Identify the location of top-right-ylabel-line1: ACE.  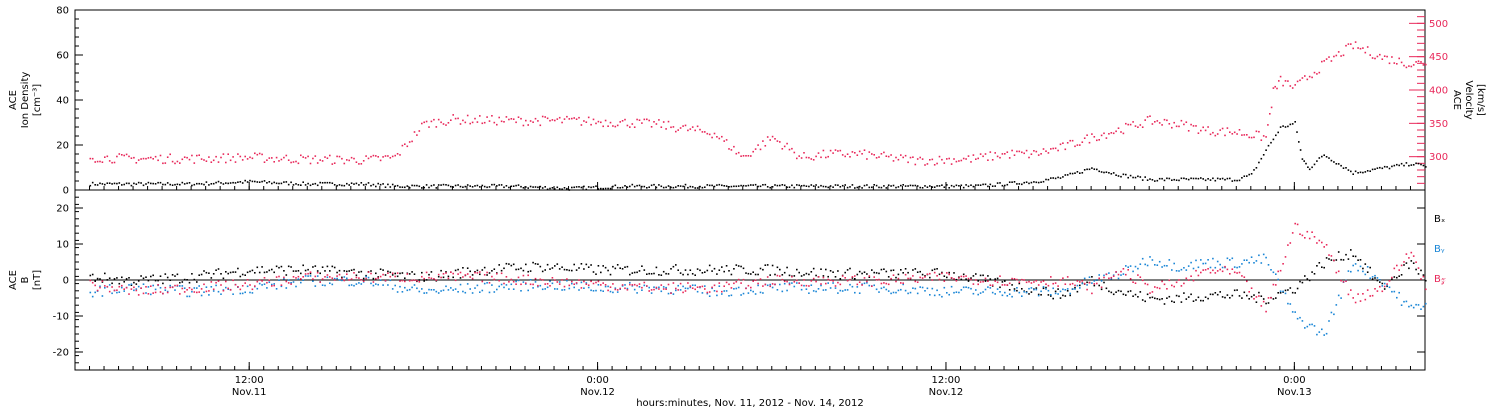
(1456, 100).